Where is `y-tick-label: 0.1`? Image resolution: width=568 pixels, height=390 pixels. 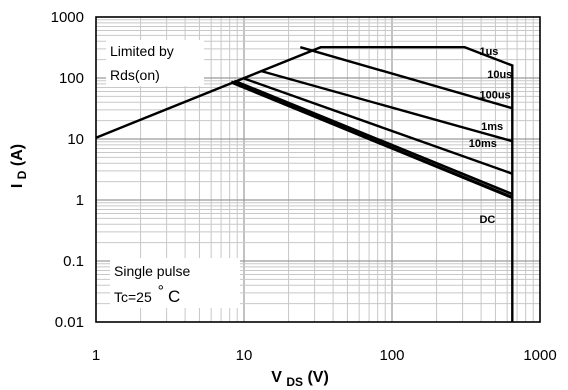 y-tick-label: 0.1 is located at coordinates (73, 261).